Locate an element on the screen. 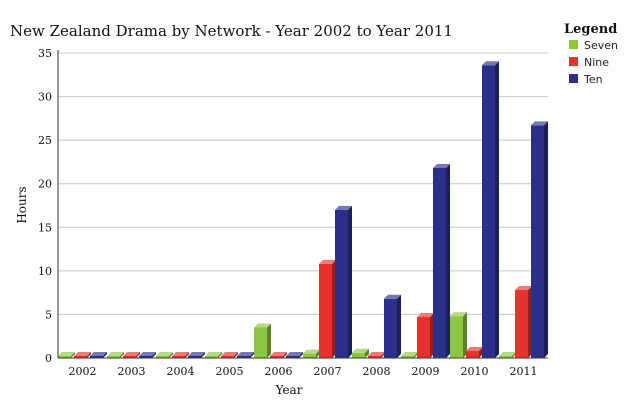 The image size is (628, 401). legend-label-seven: Seven is located at coordinates (601, 45).